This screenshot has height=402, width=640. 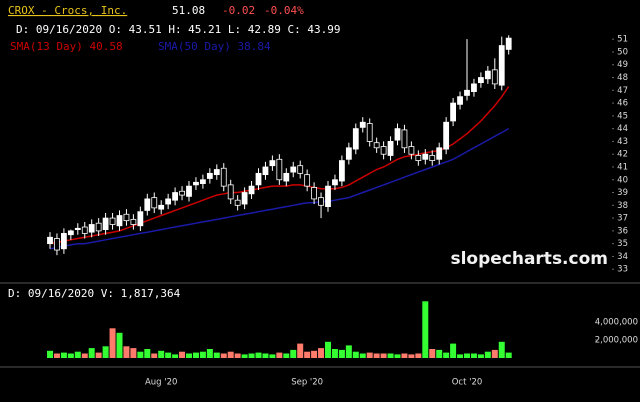 What do you see at coordinates (307, 383) in the screenshot?
I see `x-tick-label: Sep '20` at bounding box center [307, 383].